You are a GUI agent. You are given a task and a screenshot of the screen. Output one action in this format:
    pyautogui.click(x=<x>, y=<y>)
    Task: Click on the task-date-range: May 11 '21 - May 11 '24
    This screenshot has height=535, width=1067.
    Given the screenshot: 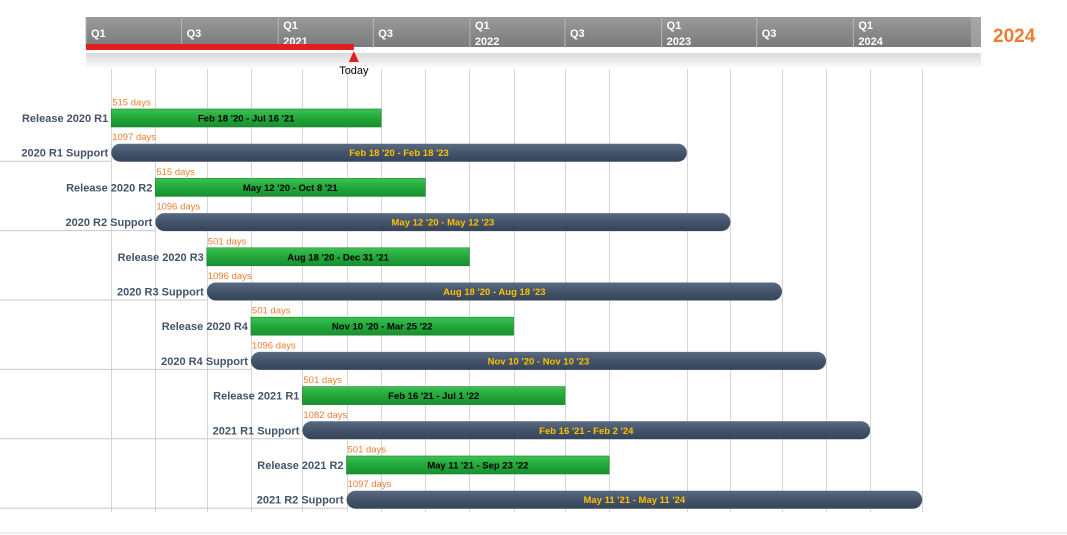 What is the action you would take?
    pyautogui.click(x=634, y=500)
    